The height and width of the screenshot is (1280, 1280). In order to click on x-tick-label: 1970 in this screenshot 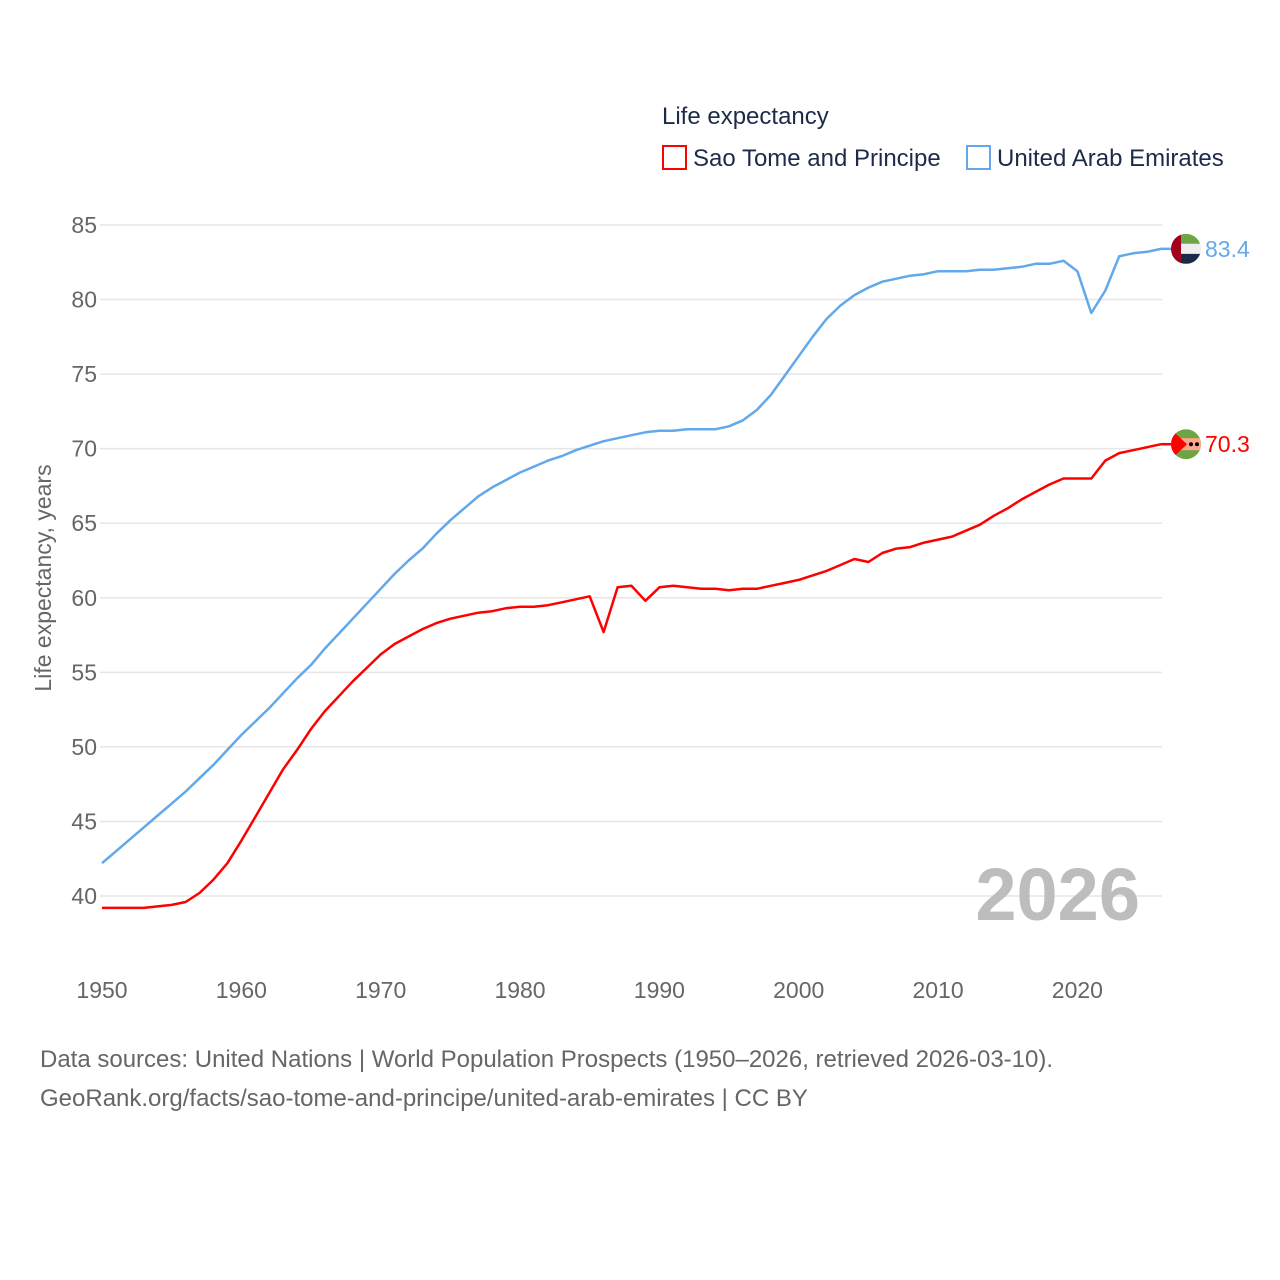, I will do `click(380, 990)`.